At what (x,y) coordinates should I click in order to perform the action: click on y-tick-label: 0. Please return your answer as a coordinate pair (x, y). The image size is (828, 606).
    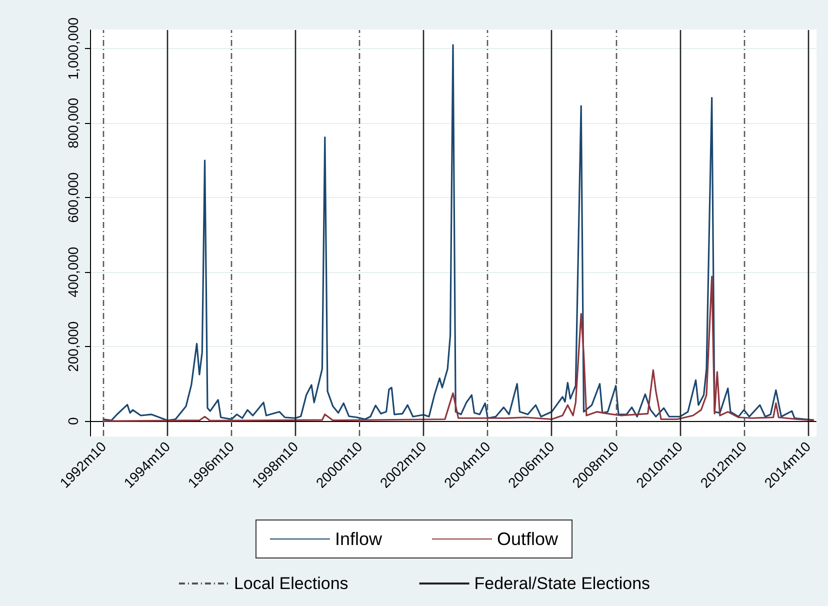
    Looking at the image, I should click on (73, 421).